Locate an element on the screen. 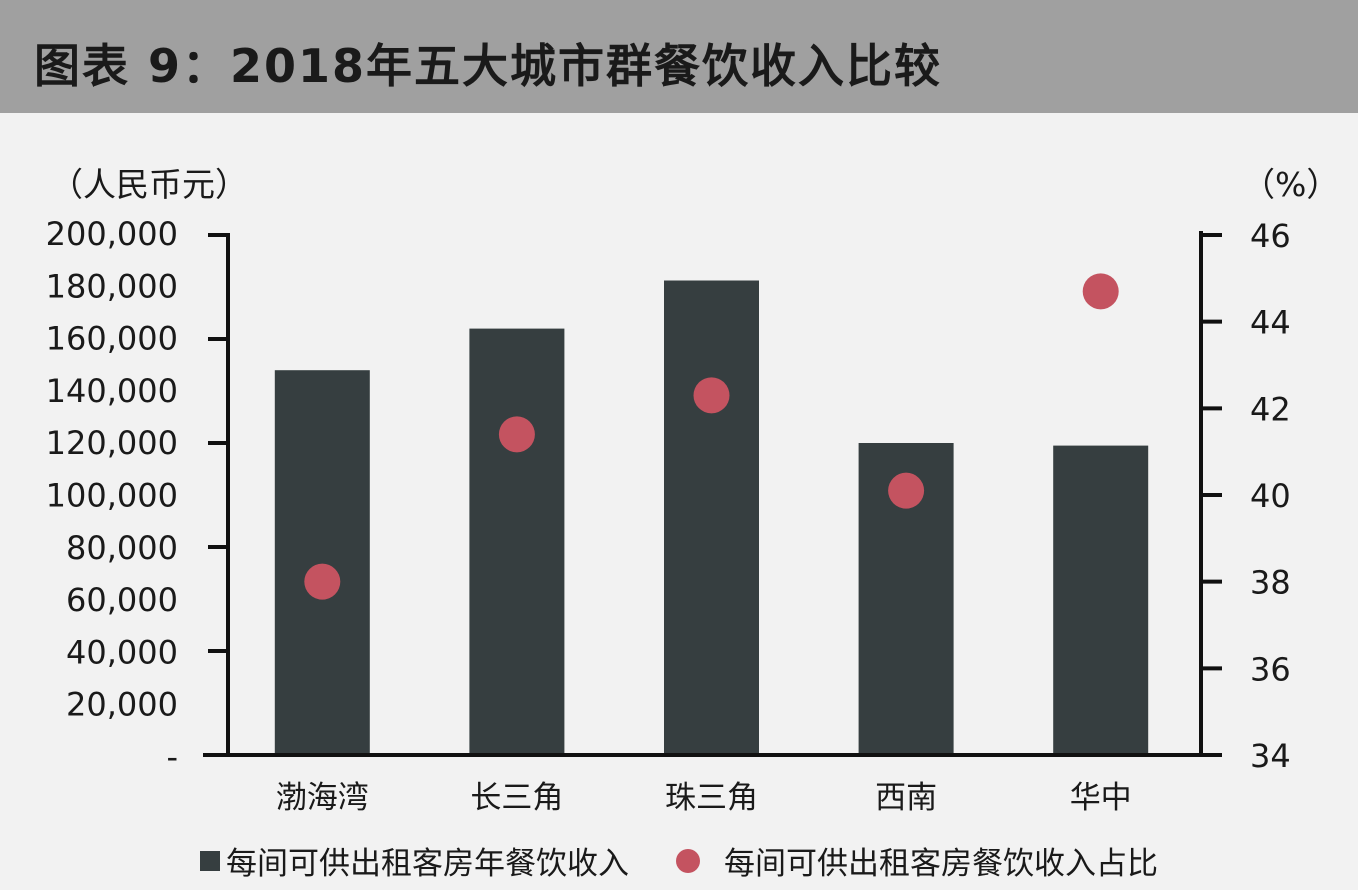 The width and height of the screenshot is (1358, 890). left-tick-label: - is located at coordinates (172, 757).